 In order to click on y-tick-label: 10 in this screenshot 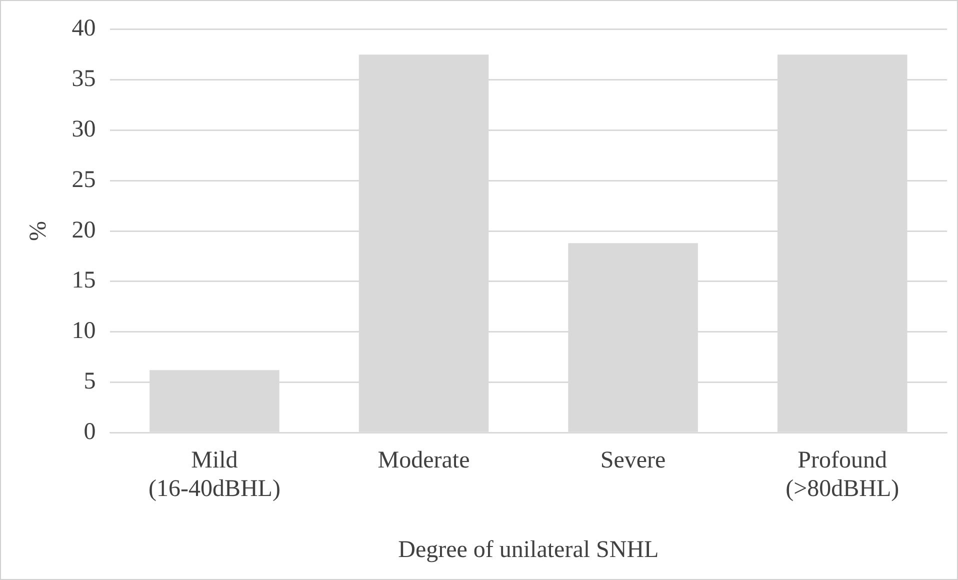, I will do `click(84, 331)`.